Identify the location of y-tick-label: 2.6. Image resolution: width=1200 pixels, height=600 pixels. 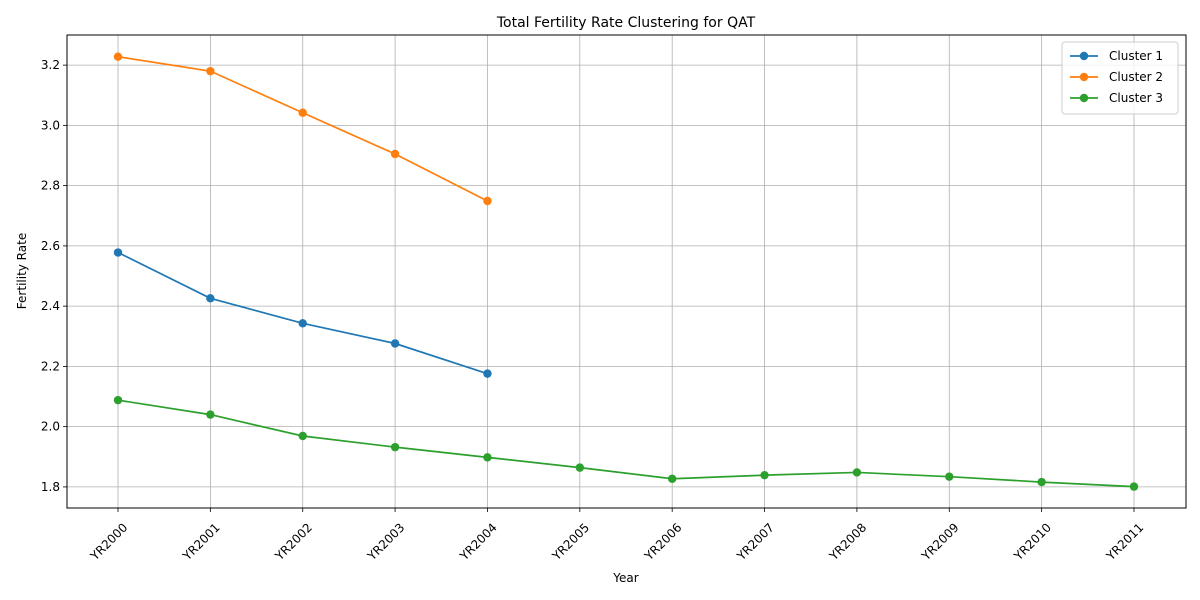
(50, 246).